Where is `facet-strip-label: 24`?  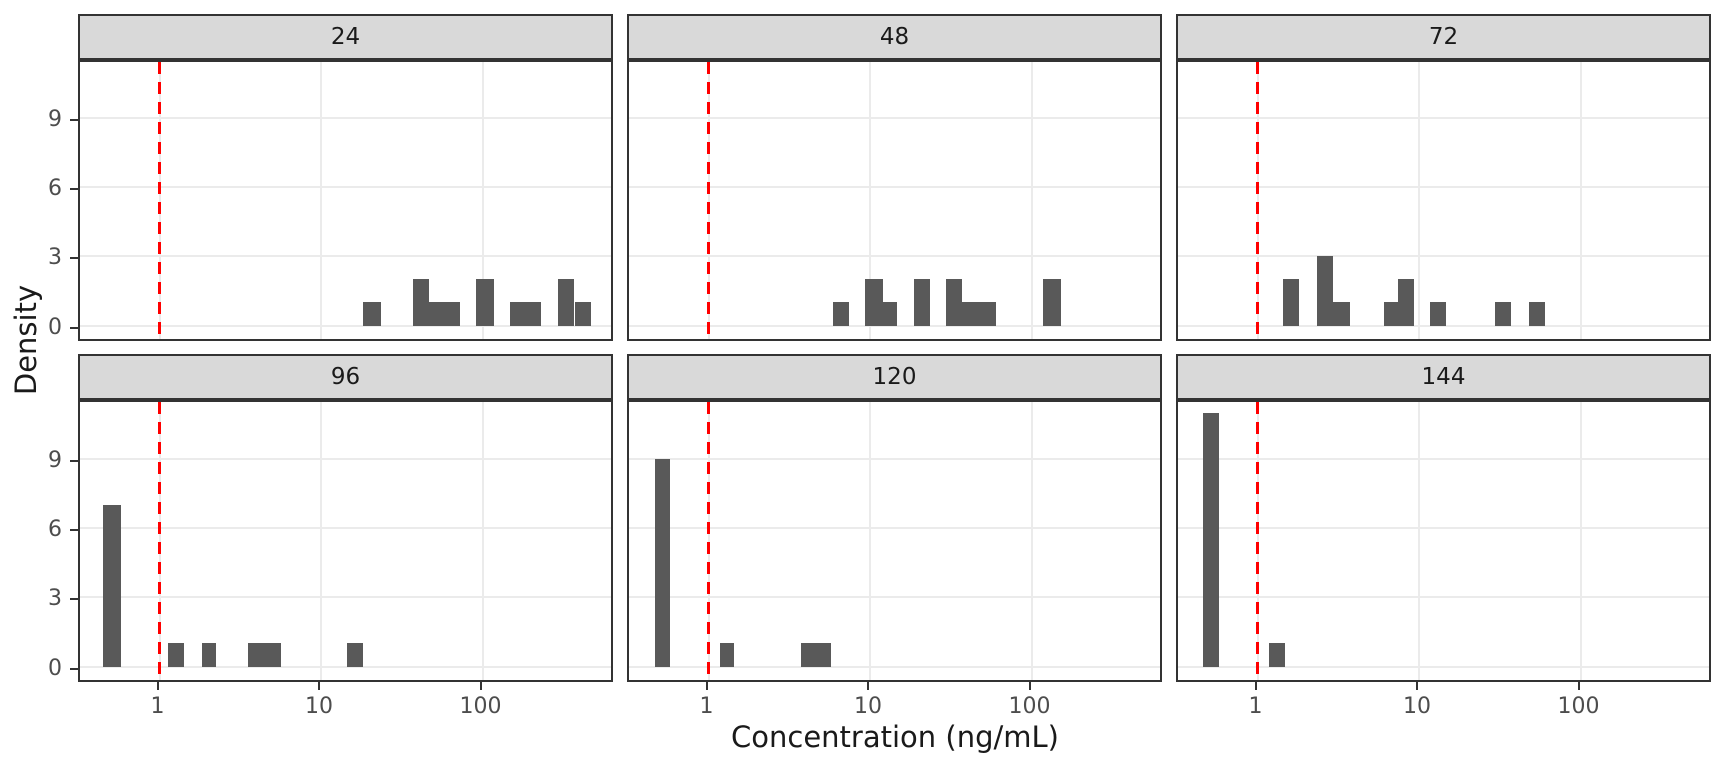
facet-strip-label: 24 is located at coordinates (345, 37).